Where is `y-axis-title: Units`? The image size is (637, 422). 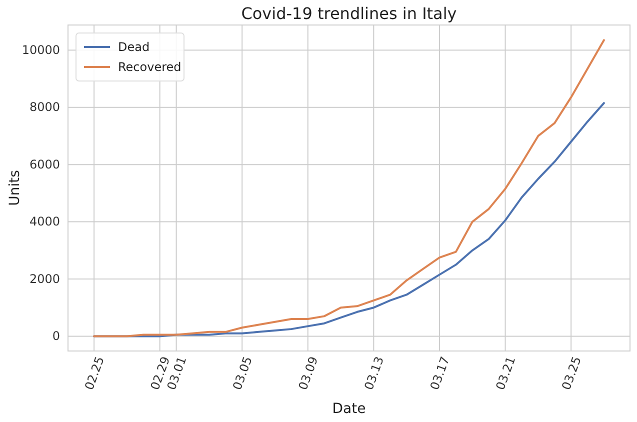 y-axis-title: Units is located at coordinates (15, 188).